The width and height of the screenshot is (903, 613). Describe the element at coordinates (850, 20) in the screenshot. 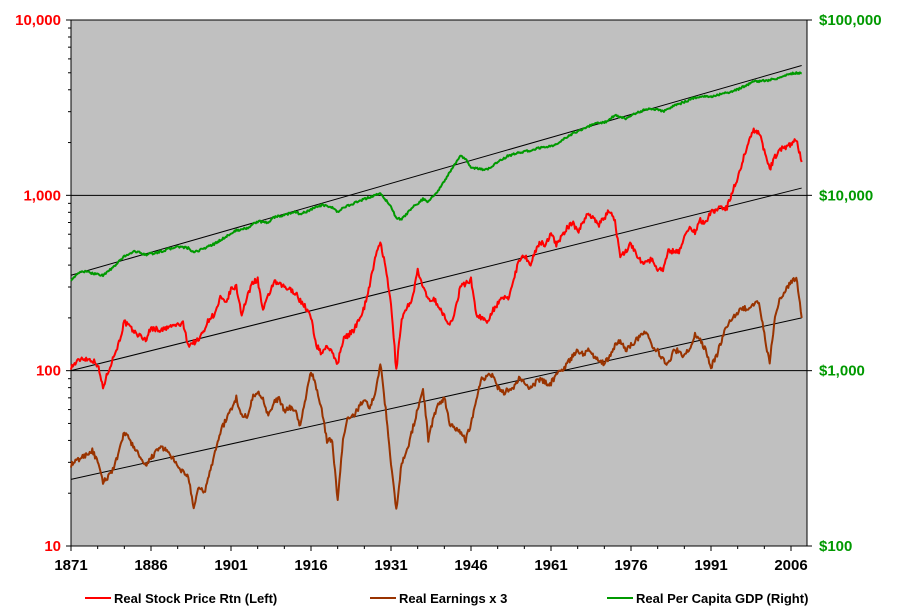

I see `right-axis-tick-label: $100,000` at that location.